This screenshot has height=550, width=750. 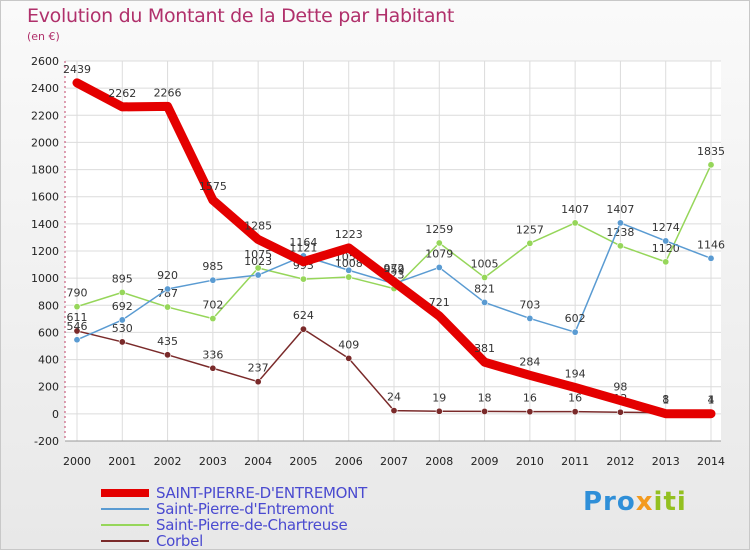 What do you see at coordinates (167, 341) in the screenshot?
I see `data-label: 435` at bounding box center [167, 341].